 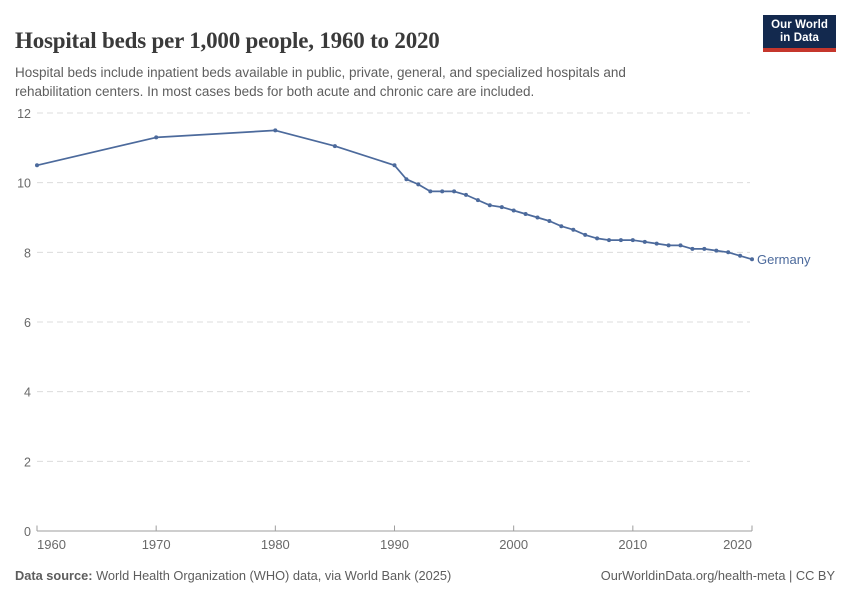 I want to click on x-tick-label-2020: 2020, so click(x=737, y=544).